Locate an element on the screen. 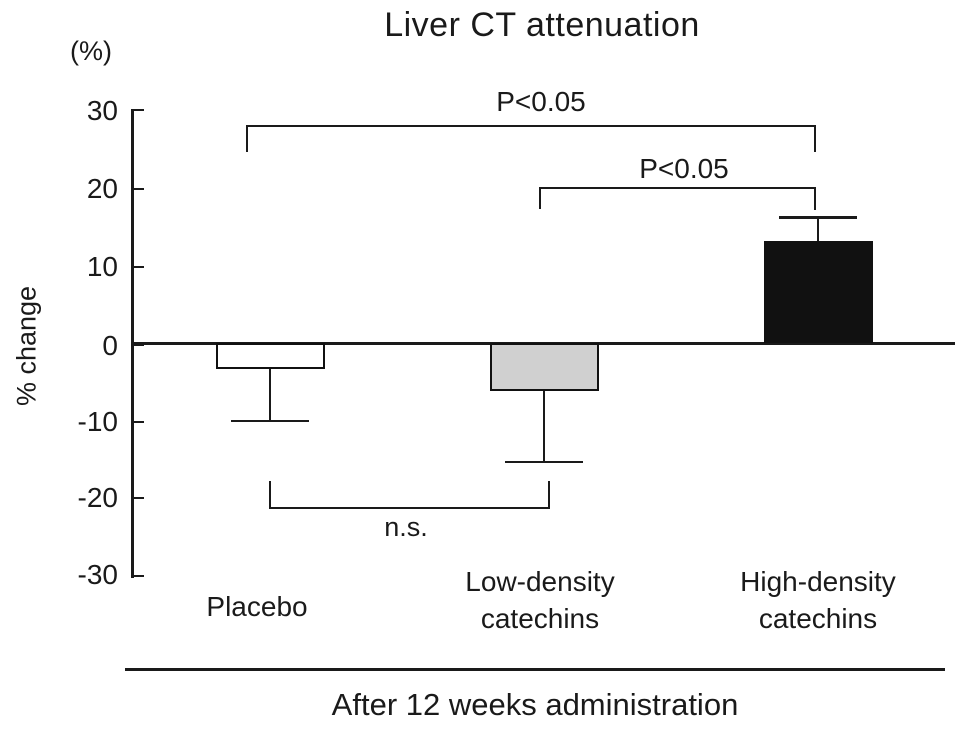 Image resolution: width=969 pixels, height=736 pixels. sig-bracket-mid-right-tick is located at coordinates (815, 198).